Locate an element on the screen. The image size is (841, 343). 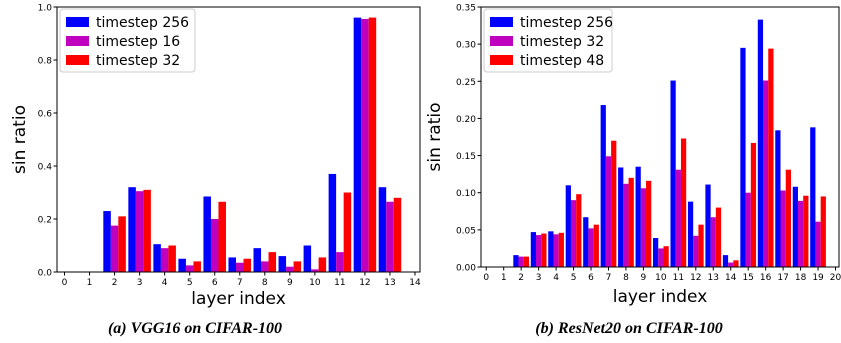
y-tick-label: 0.4 is located at coordinates (45, 168).